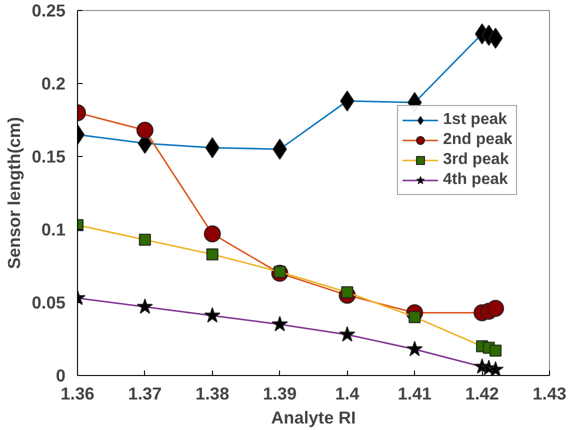 This screenshot has width=569, height=430. Describe the element at coordinates (212, 394) in the screenshot. I see `x-tick-label: 1.38` at that location.